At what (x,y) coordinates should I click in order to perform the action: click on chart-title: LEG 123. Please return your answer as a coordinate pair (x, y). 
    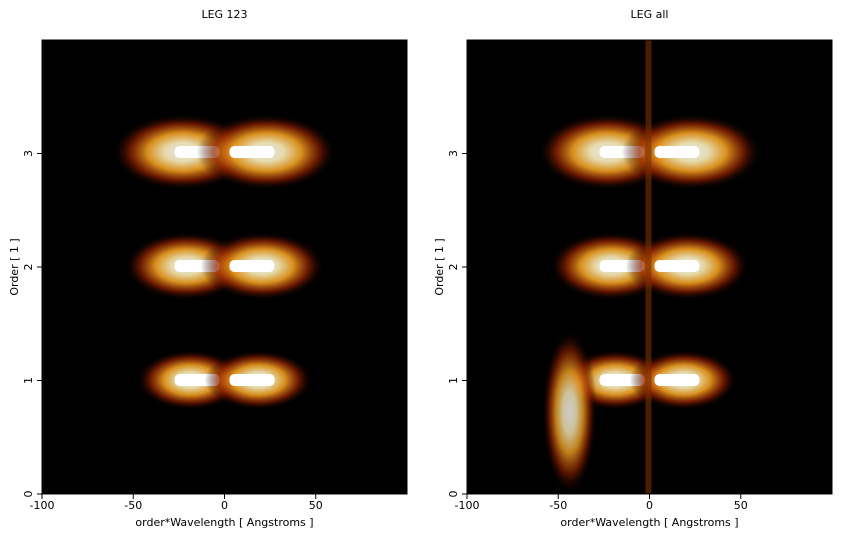
    Looking at the image, I should click on (224, 14).